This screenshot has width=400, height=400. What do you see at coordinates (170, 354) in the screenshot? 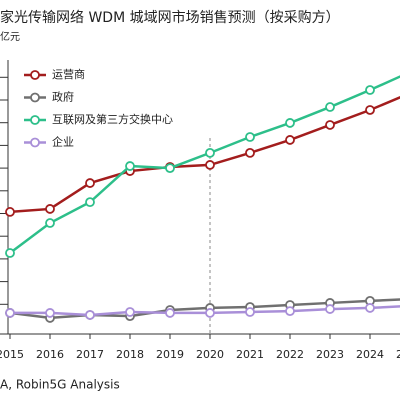
I see `x-tick-label: 2019` at bounding box center [170, 354].